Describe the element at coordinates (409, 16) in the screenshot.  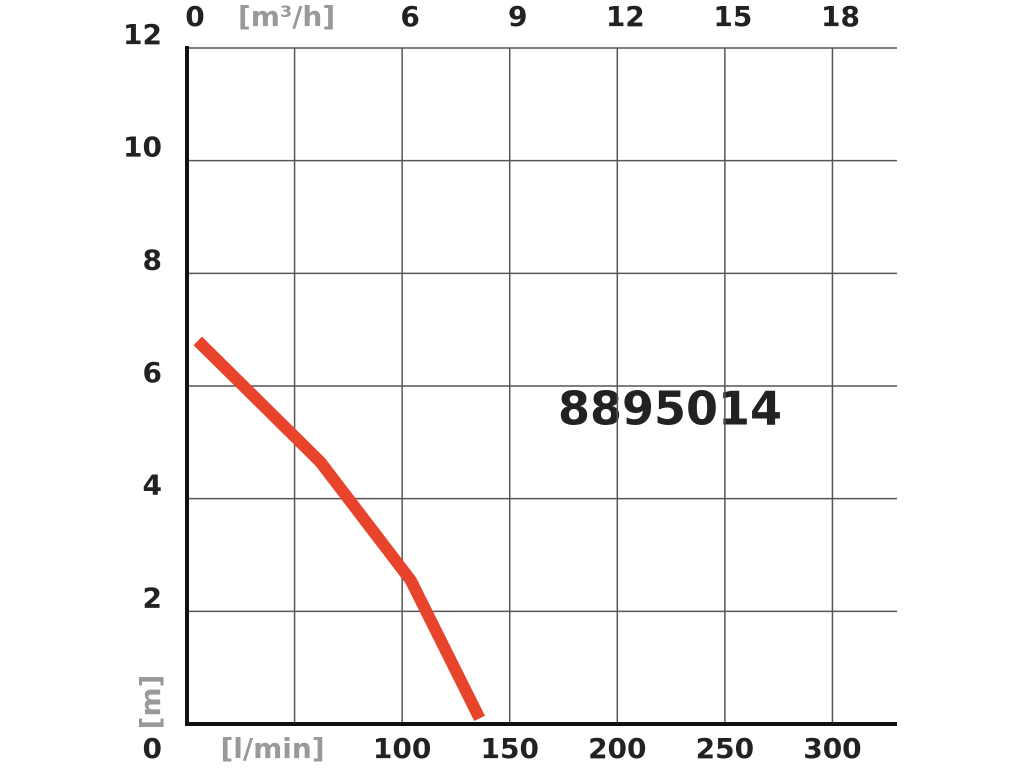
I see `x2-tick-label: 6` at that location.